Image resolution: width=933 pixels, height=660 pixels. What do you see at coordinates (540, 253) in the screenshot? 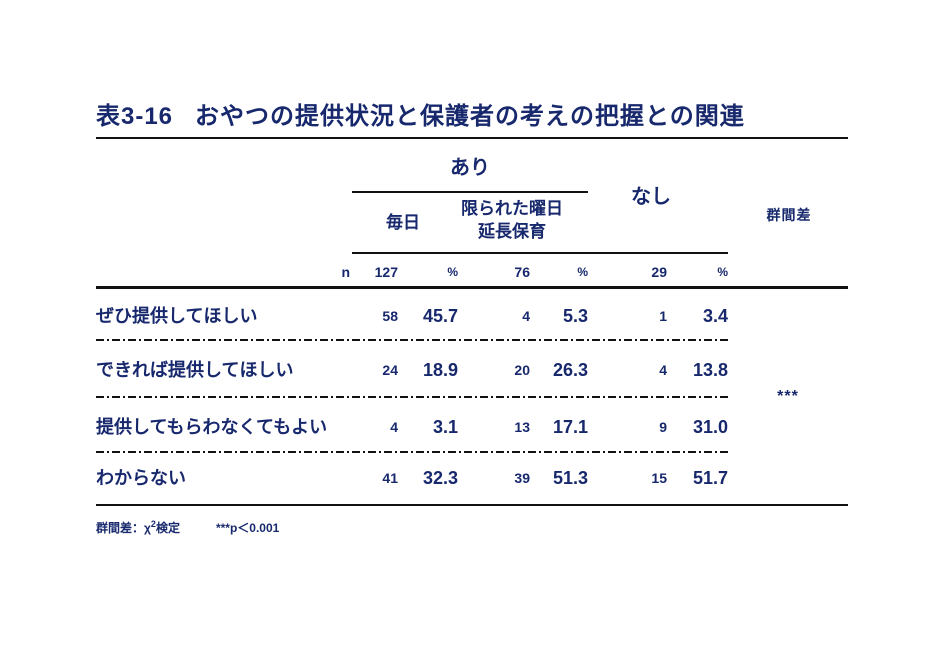
I see `subheader-underline` at bounding box center [540, 253].